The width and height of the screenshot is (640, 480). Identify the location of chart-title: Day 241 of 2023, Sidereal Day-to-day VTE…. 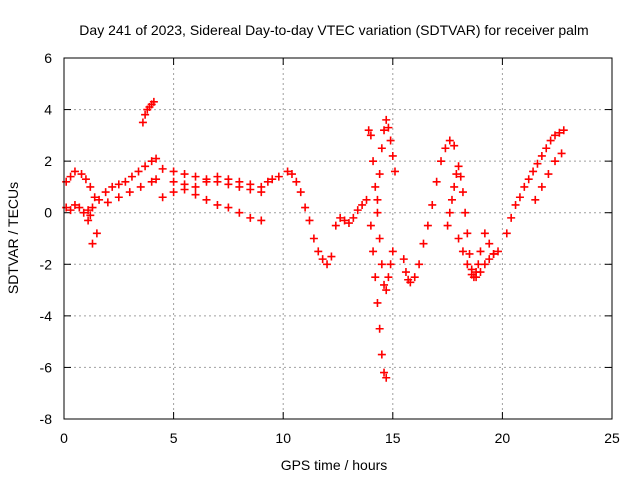
(333, 30).